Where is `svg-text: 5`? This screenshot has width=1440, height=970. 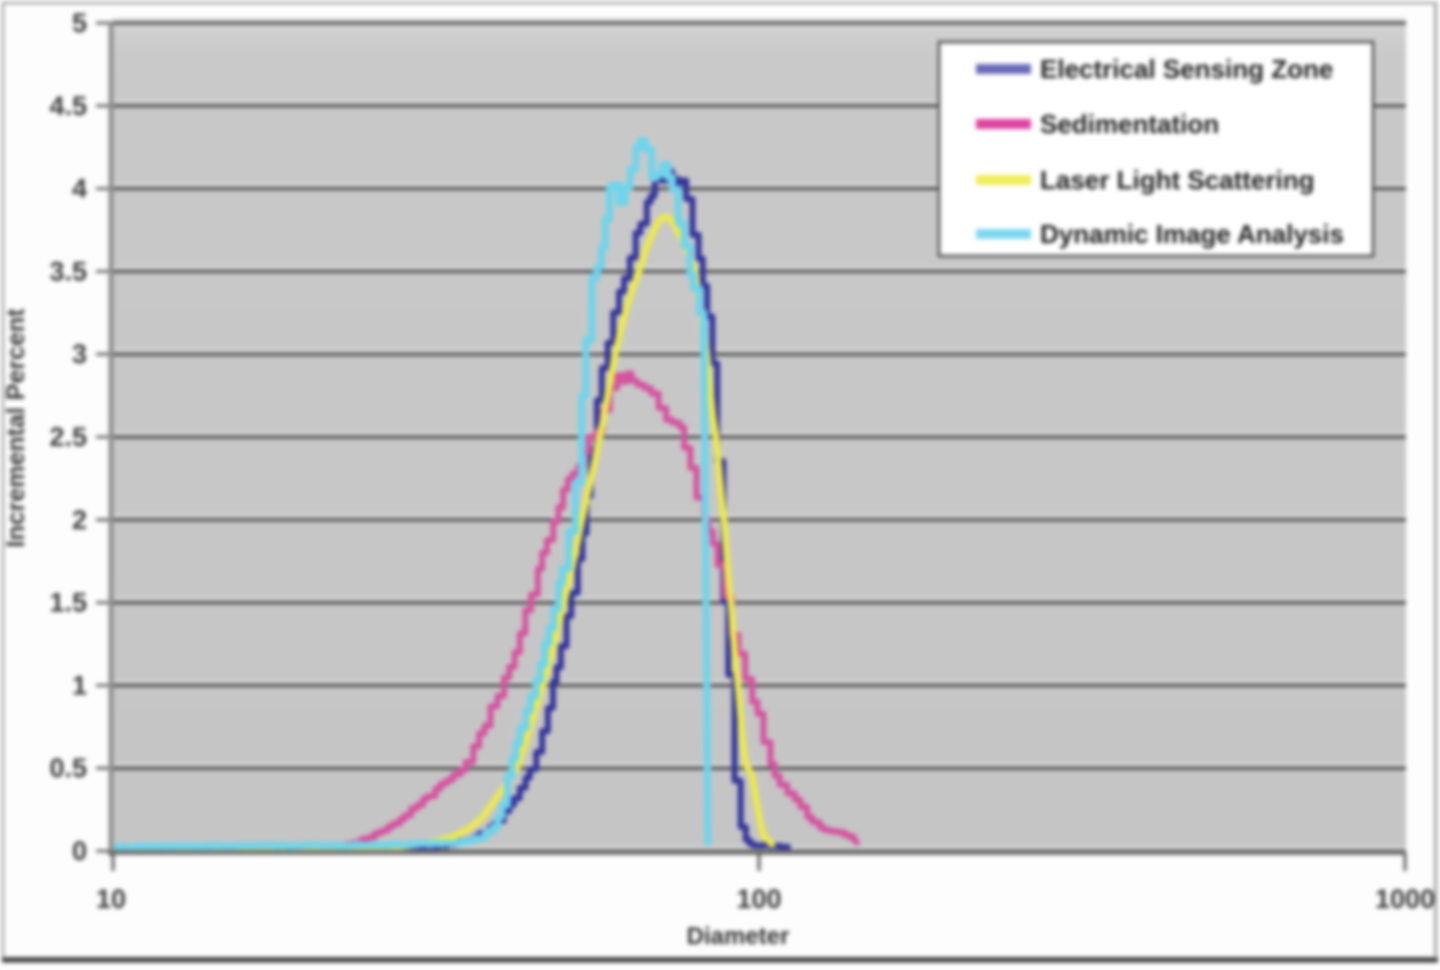 svg-text: 5 is located at coordinates (79, 23).